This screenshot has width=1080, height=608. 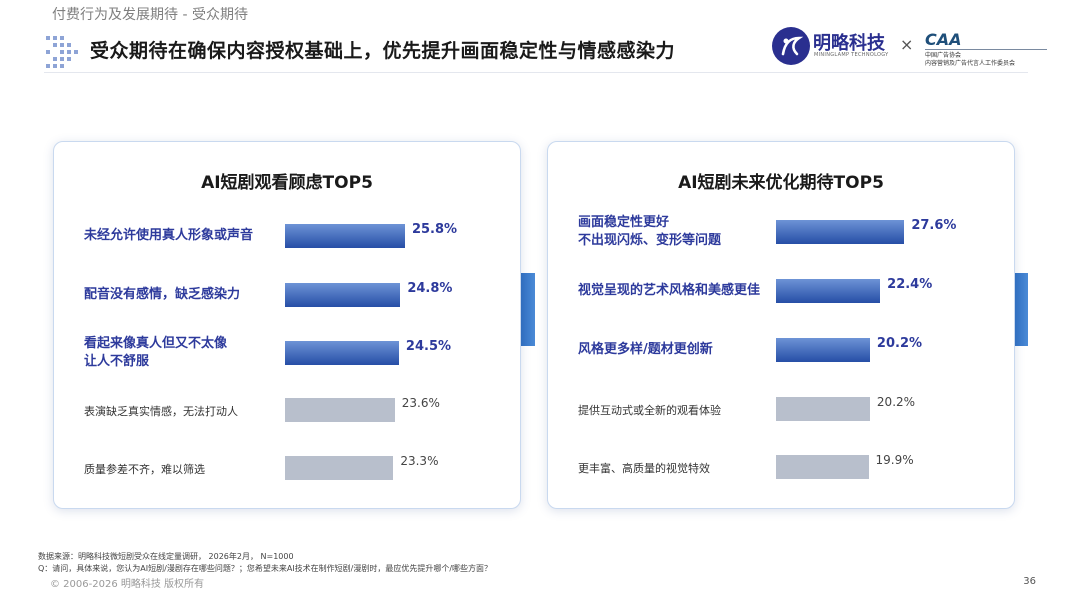 I want to click on value-label: 27.6%, so click(x=934, y=225).